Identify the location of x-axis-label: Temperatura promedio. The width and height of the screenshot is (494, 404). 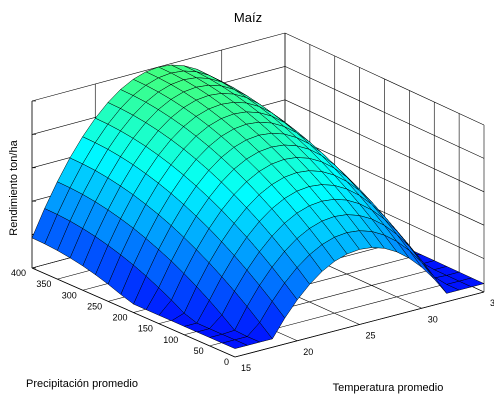
(388, 388).